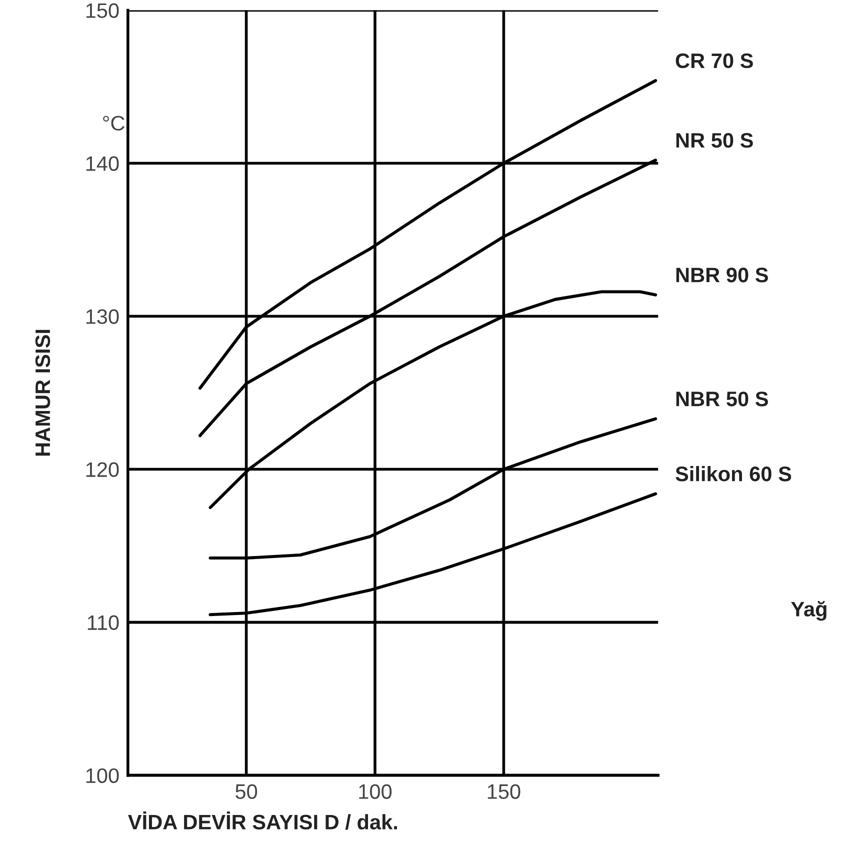  What do you see at coordinates (247, 791) in the screenshot?
I see `x-tick-label: 50` at bounding box center [247, 791].